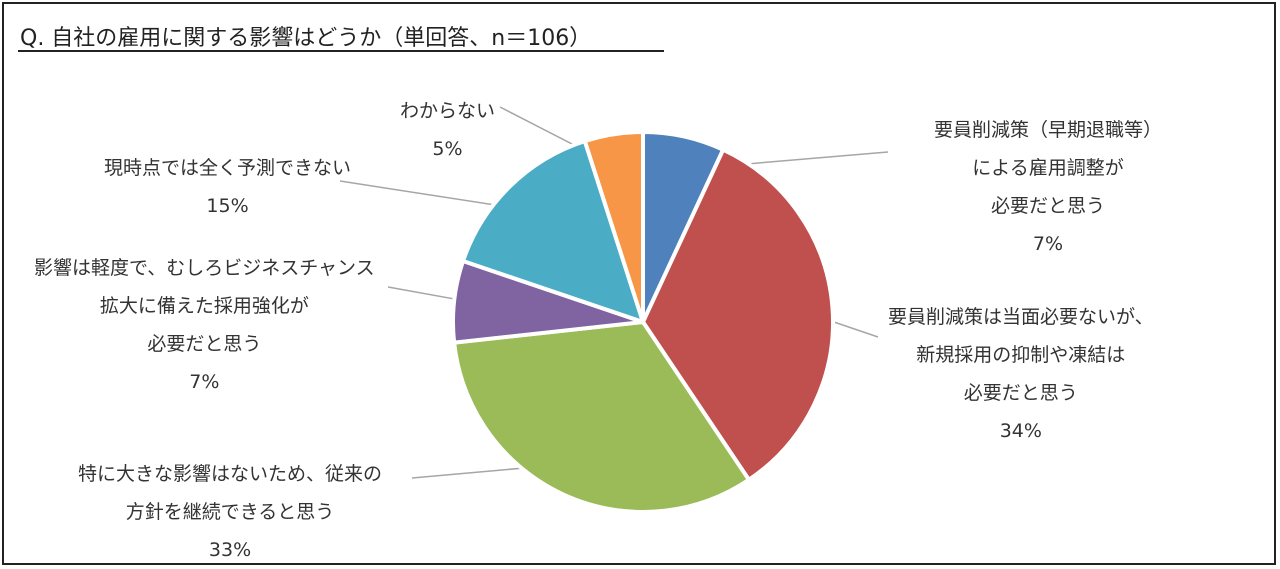  Describe the element at coordinates (1021, 374) in the screenshot. I see `slice-label-2: 要員削減策は当面必要ないが、 新規採用の抑制や凍結は 必要だと思う 34%` at that location.